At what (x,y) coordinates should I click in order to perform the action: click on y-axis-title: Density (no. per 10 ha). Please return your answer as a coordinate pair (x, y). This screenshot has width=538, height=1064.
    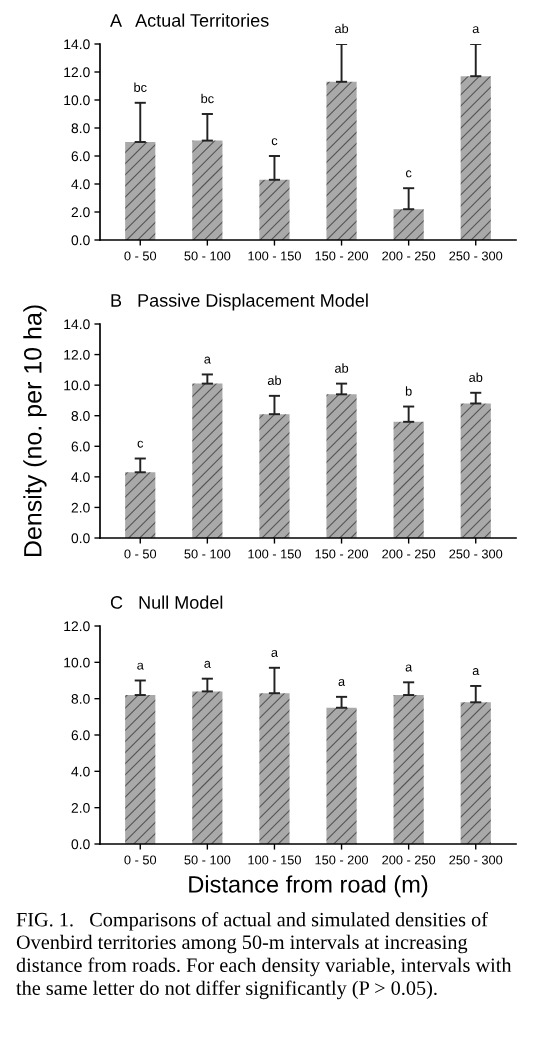
    Looking at the image, I should click on (35, 431).